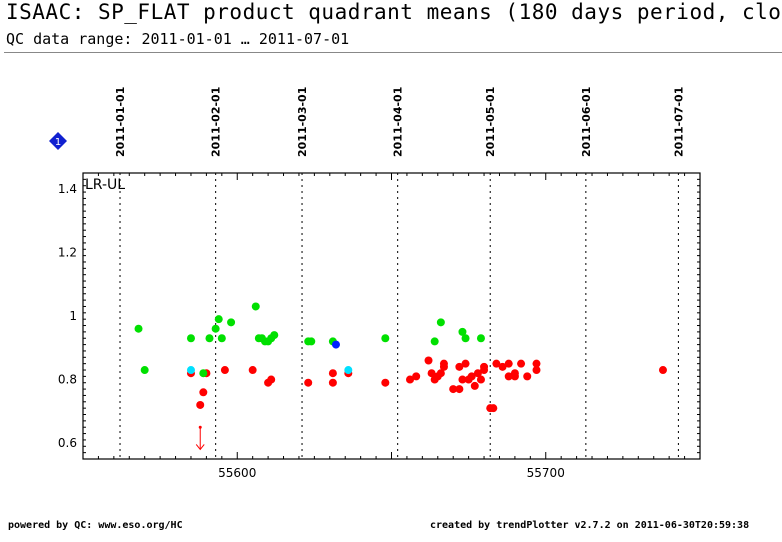 This screenshot has width=782, height=542. I want to click on date-marker-label: 2011-01-01, so click(120, 122).